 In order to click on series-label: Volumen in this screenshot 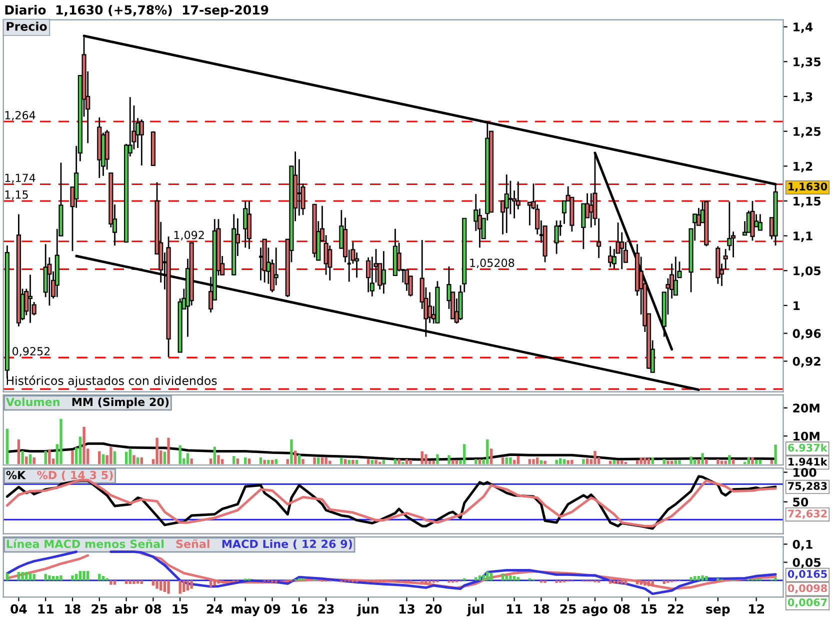, I will do `click(33, 401)`.